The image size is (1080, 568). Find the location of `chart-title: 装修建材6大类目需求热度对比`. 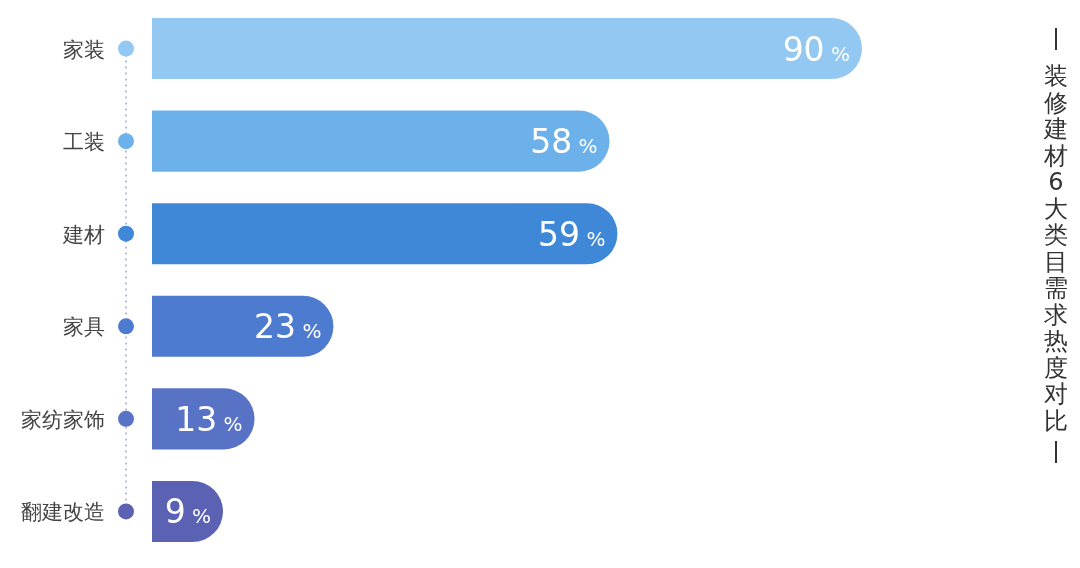

chart-title: 装修建材6大类目需求热度对比 is located at coordinates (1056, 248).